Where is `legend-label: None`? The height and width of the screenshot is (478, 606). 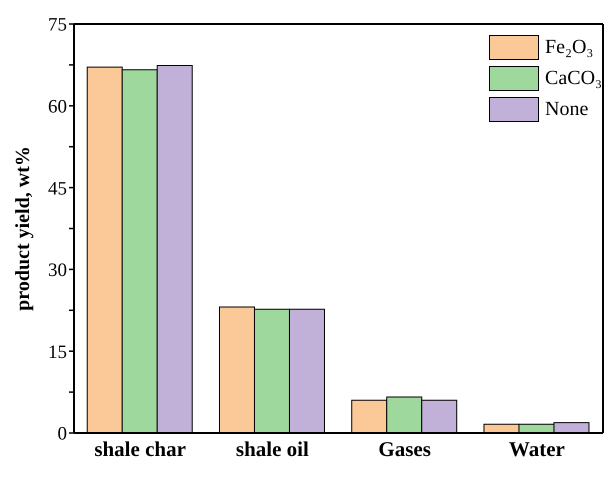 legend-label: None is located at coordinates (566, 109).